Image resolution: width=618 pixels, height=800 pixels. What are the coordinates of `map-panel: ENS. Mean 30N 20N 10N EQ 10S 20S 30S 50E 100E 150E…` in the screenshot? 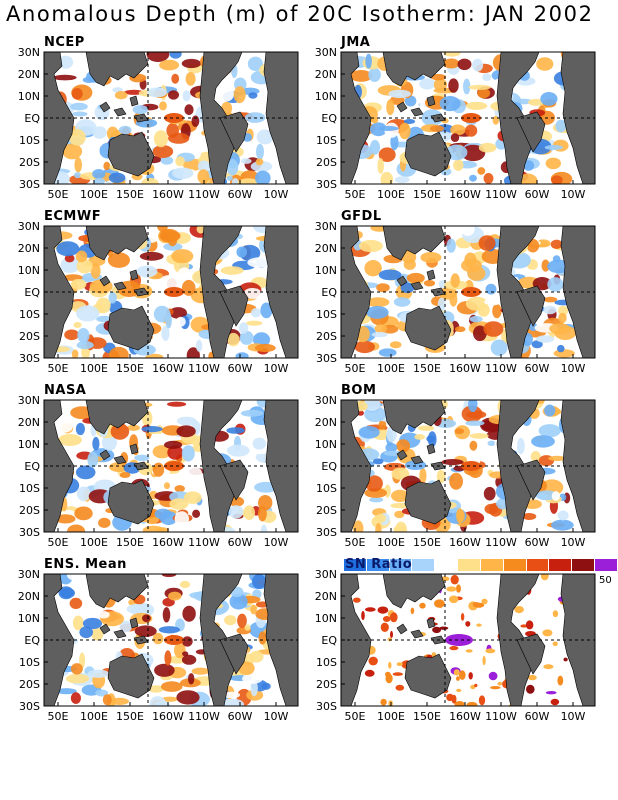 It's located at (150, 648).